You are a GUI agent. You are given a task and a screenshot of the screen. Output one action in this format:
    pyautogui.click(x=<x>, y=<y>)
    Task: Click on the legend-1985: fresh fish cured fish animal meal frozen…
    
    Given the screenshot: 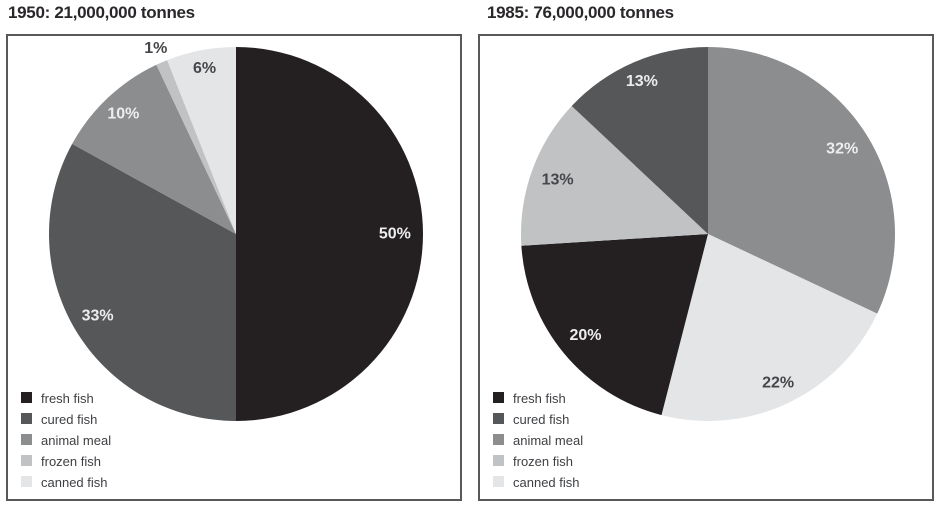 What is the action you would take?
    pyautogui.click(x=538, y=439)
    